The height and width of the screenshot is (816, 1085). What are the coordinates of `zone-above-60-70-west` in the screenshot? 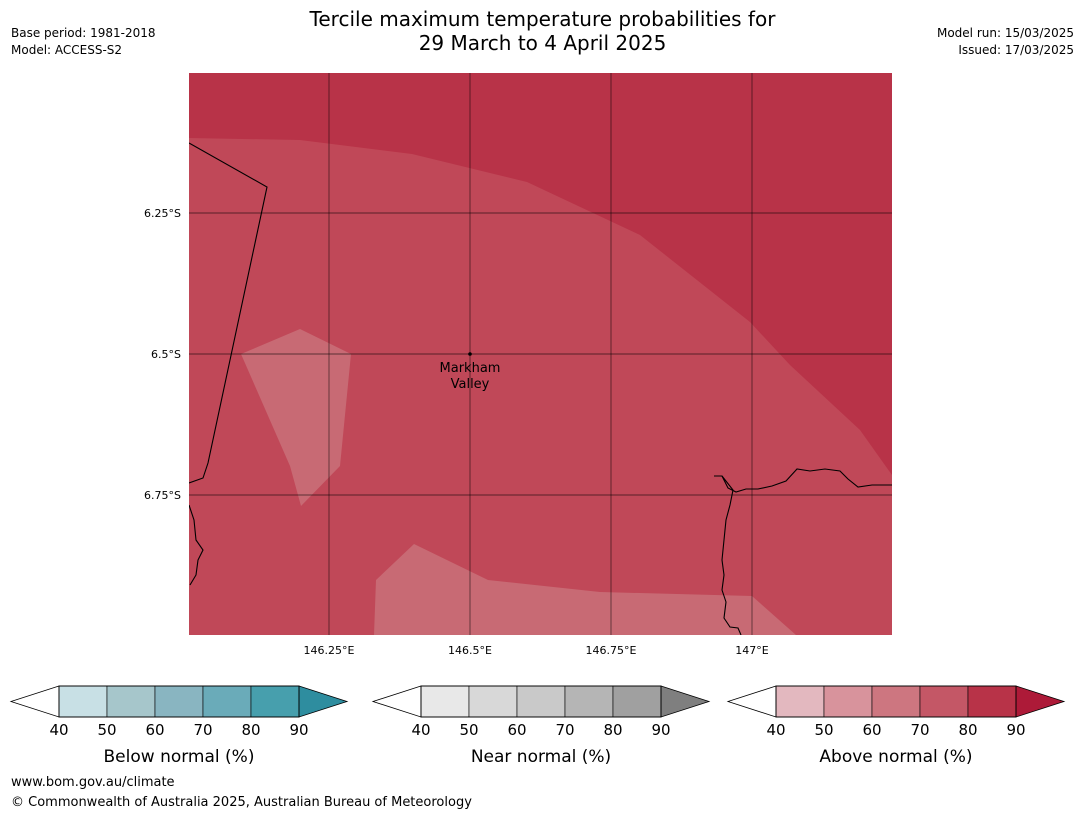 It's located at (296, 417).